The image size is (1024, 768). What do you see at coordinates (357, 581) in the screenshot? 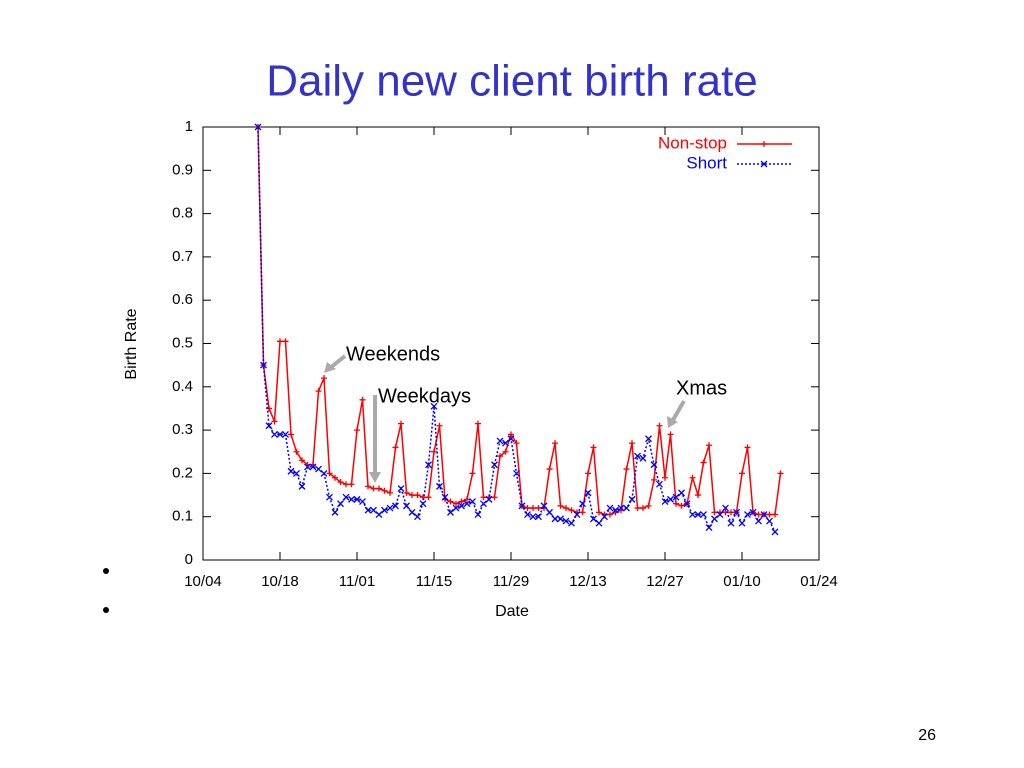
I see `x-tick-label: 11/01` at bounding box center [357, 581].